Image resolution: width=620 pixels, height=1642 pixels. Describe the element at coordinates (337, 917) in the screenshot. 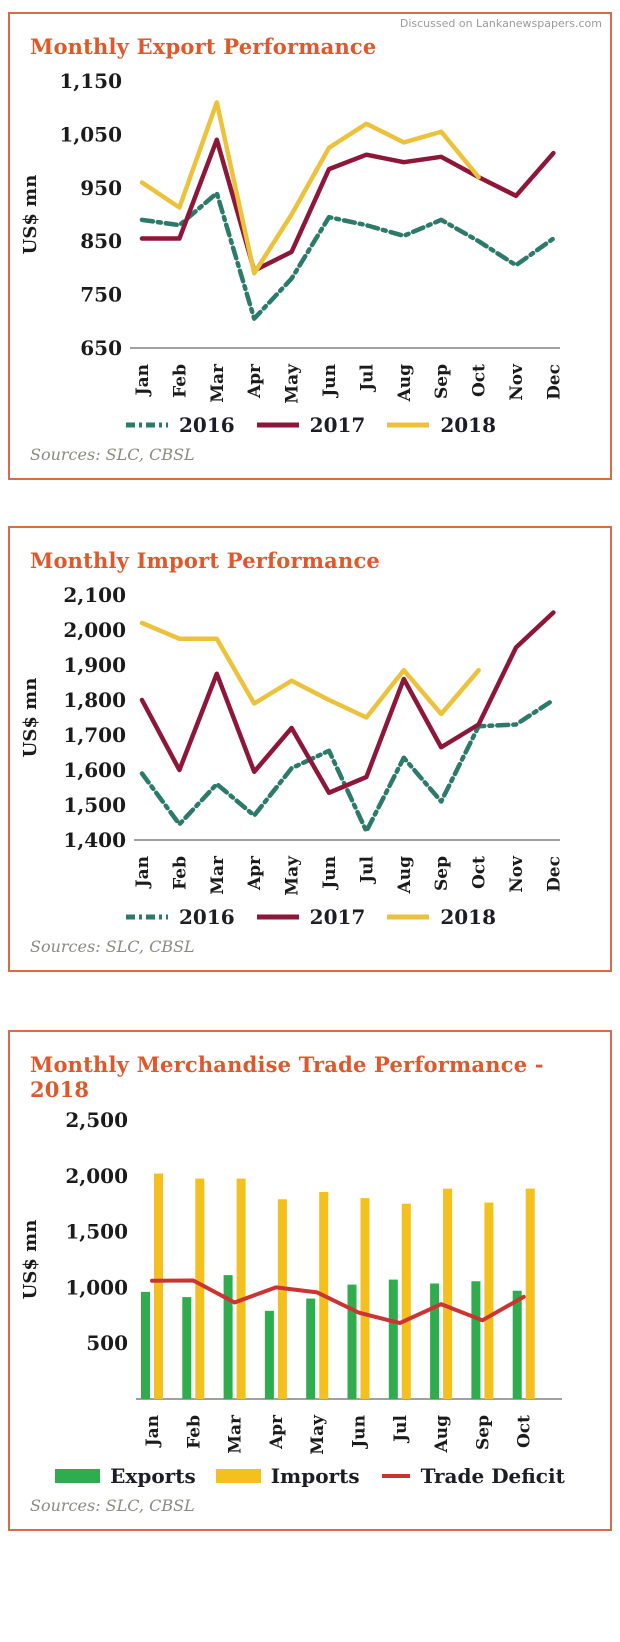

I see `legend-label-2017: 2017` at that location.